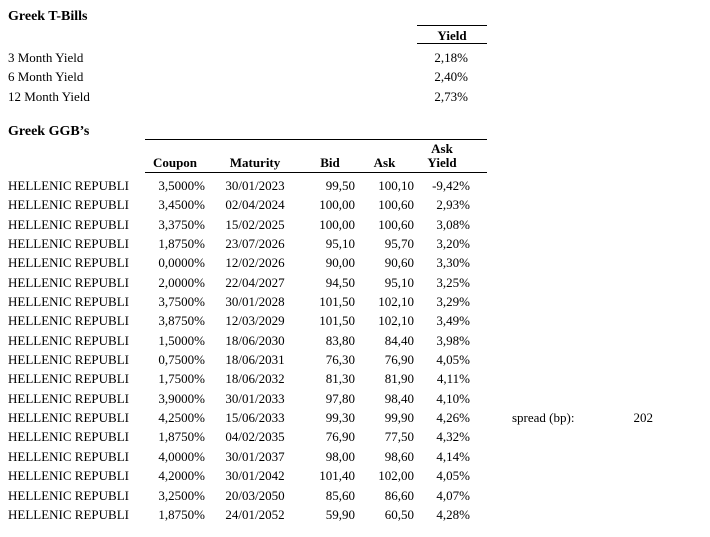  I want to click on bond-ask-yield: 2,93%, so click(453, 205).